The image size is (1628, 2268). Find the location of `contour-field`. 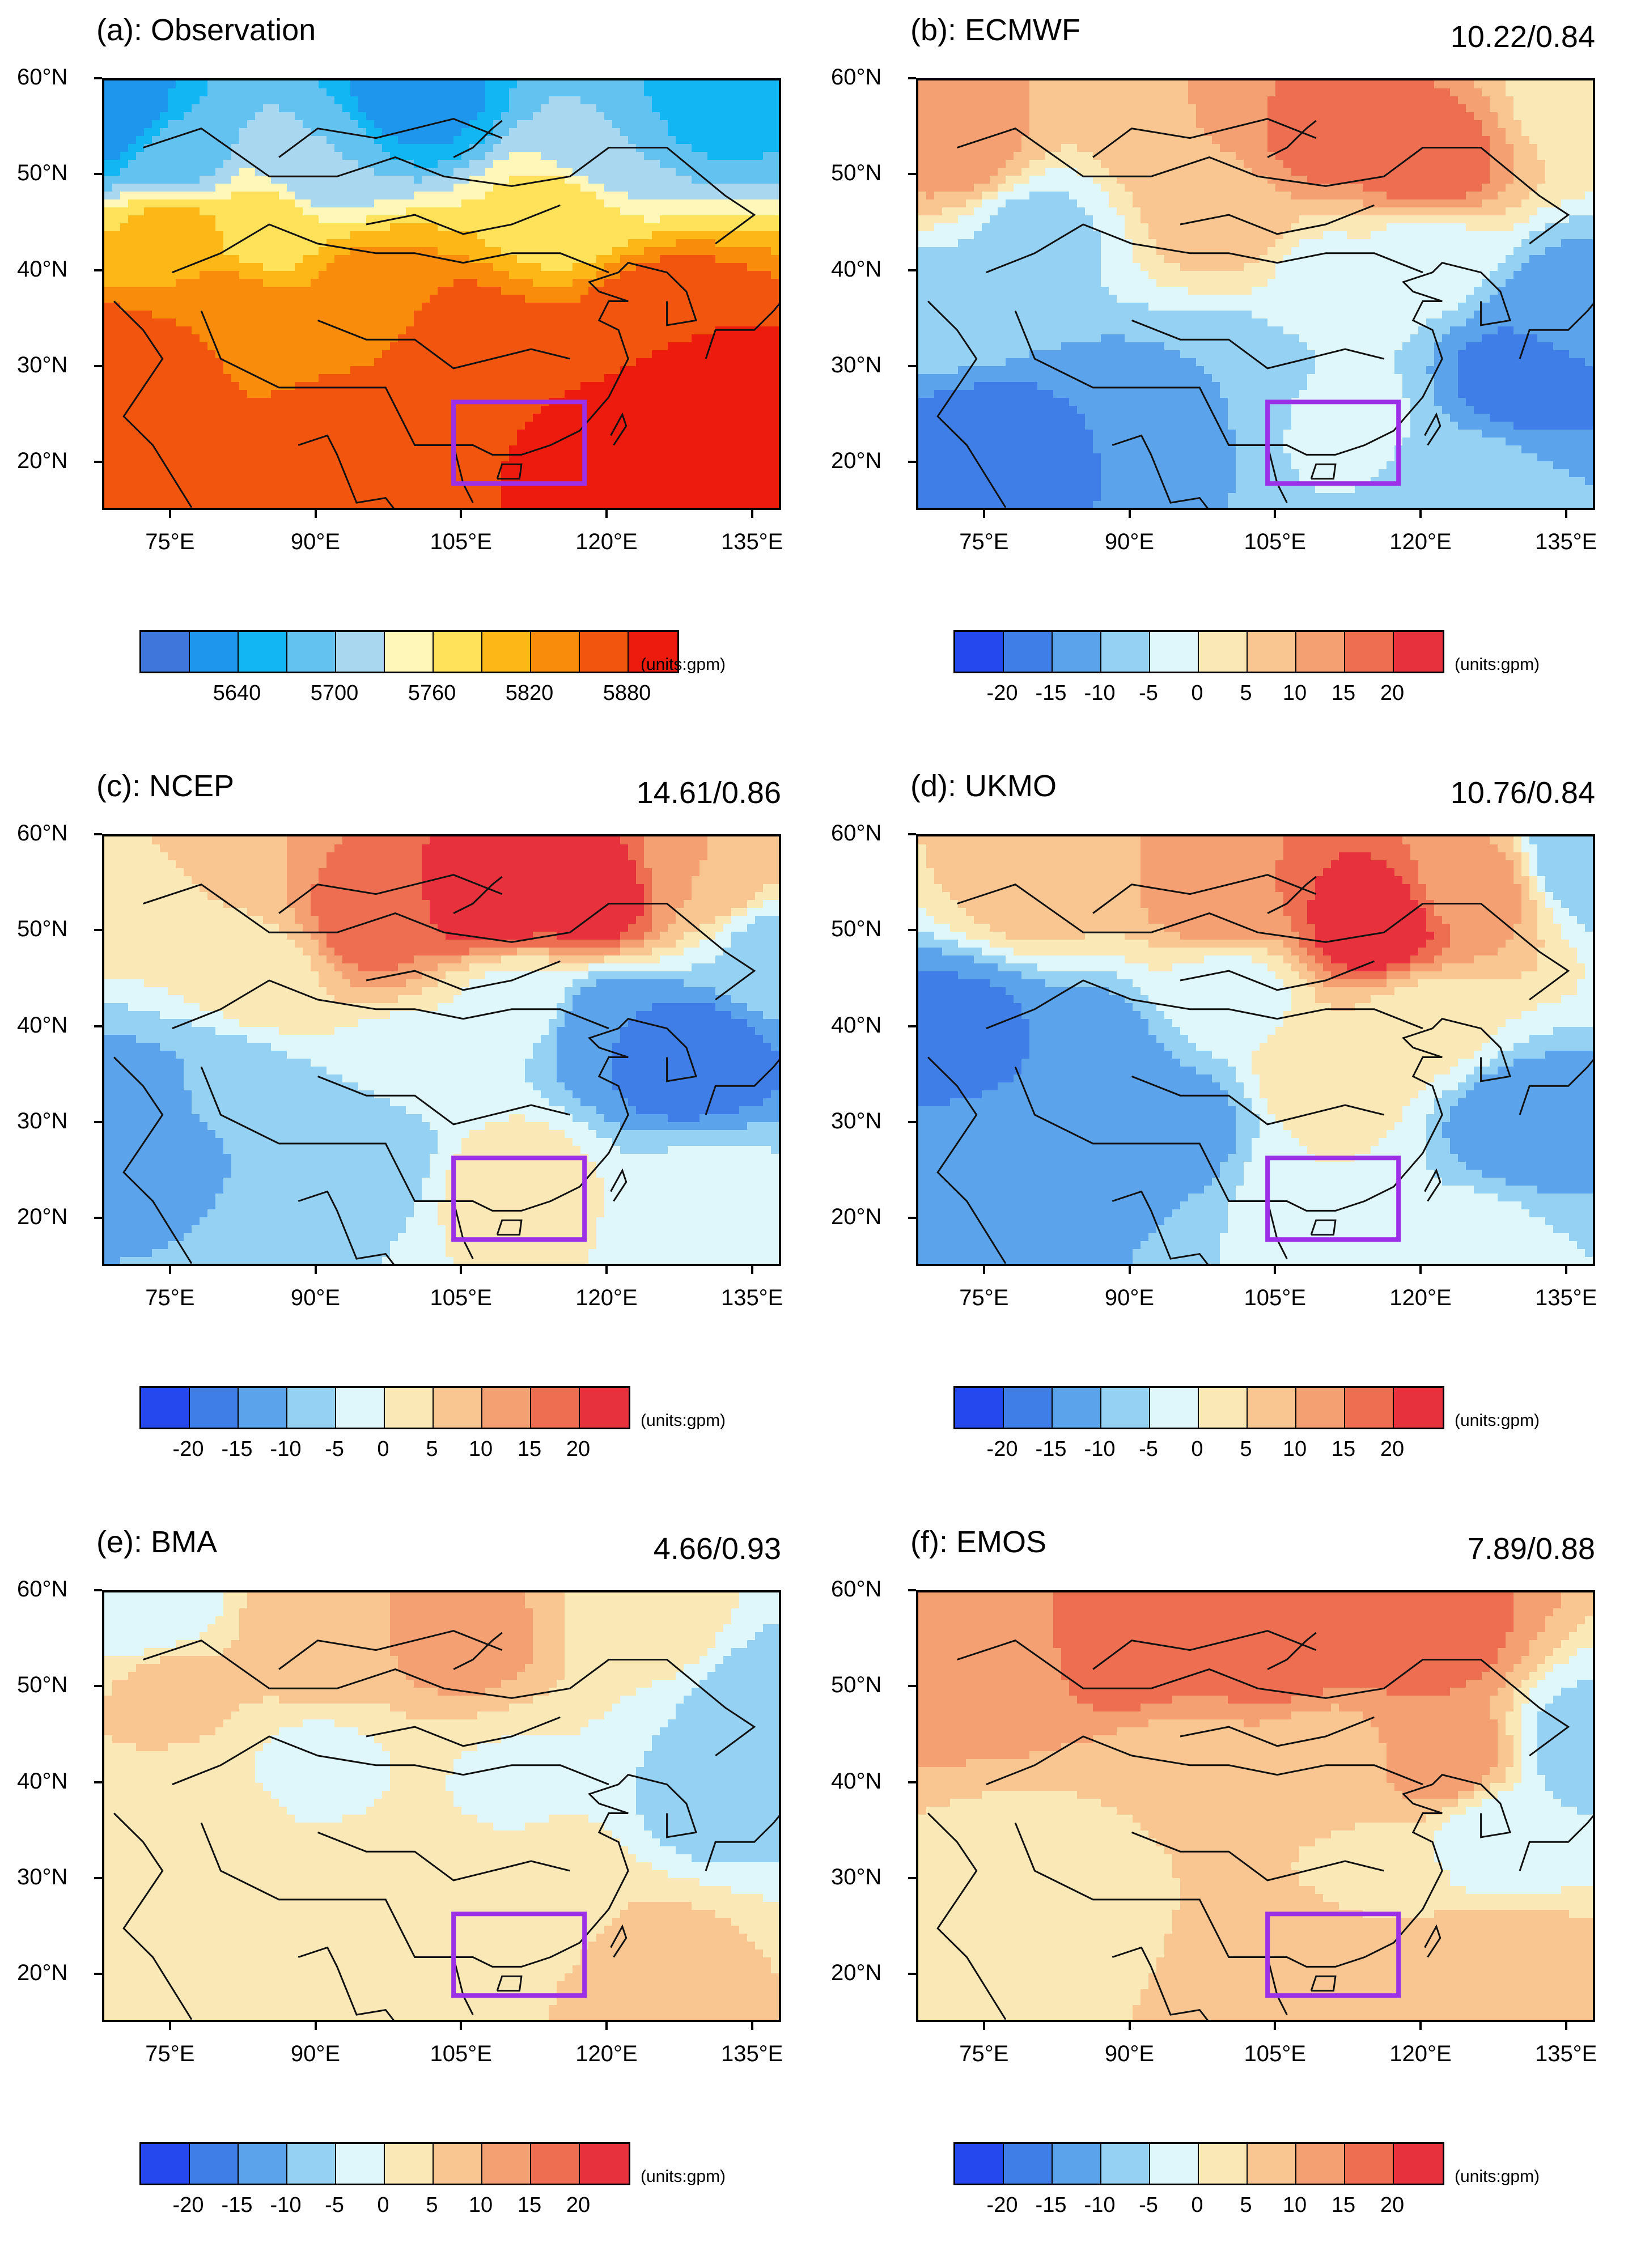

contour-field is located at coordinates (442, 295).